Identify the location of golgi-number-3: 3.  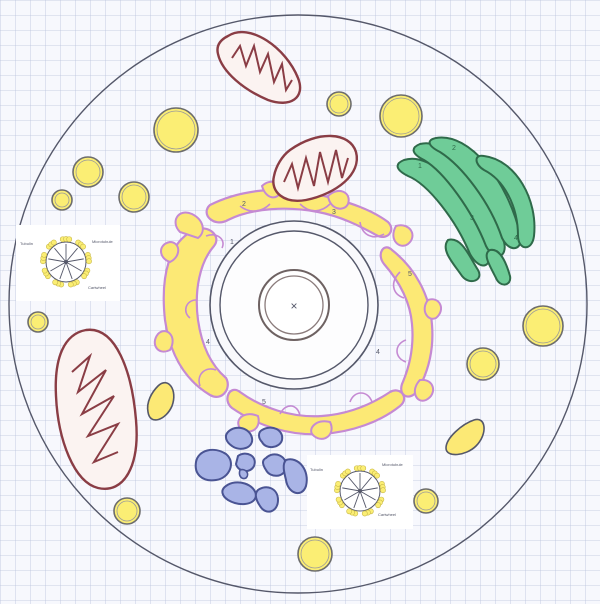
(472, 218).